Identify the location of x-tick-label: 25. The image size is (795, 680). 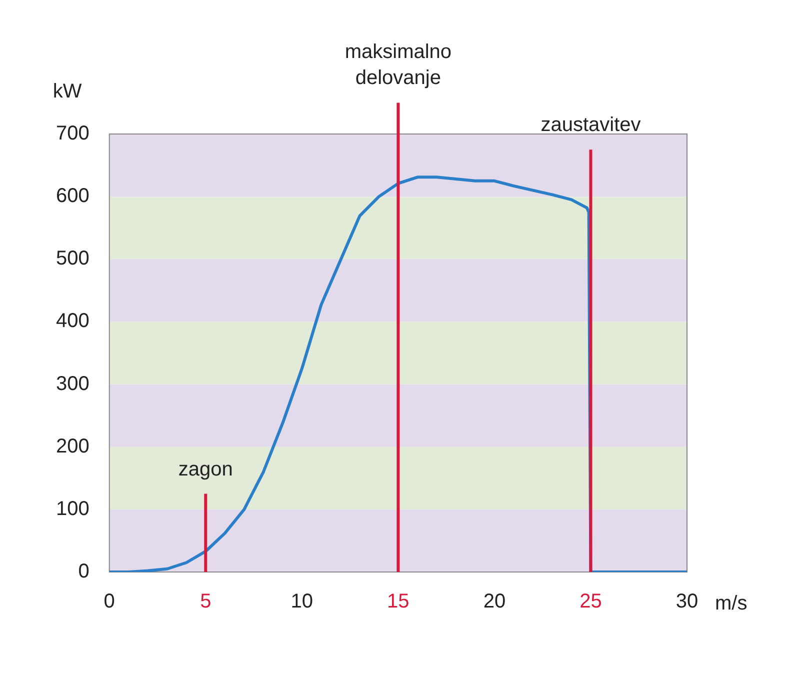
(591, 601).